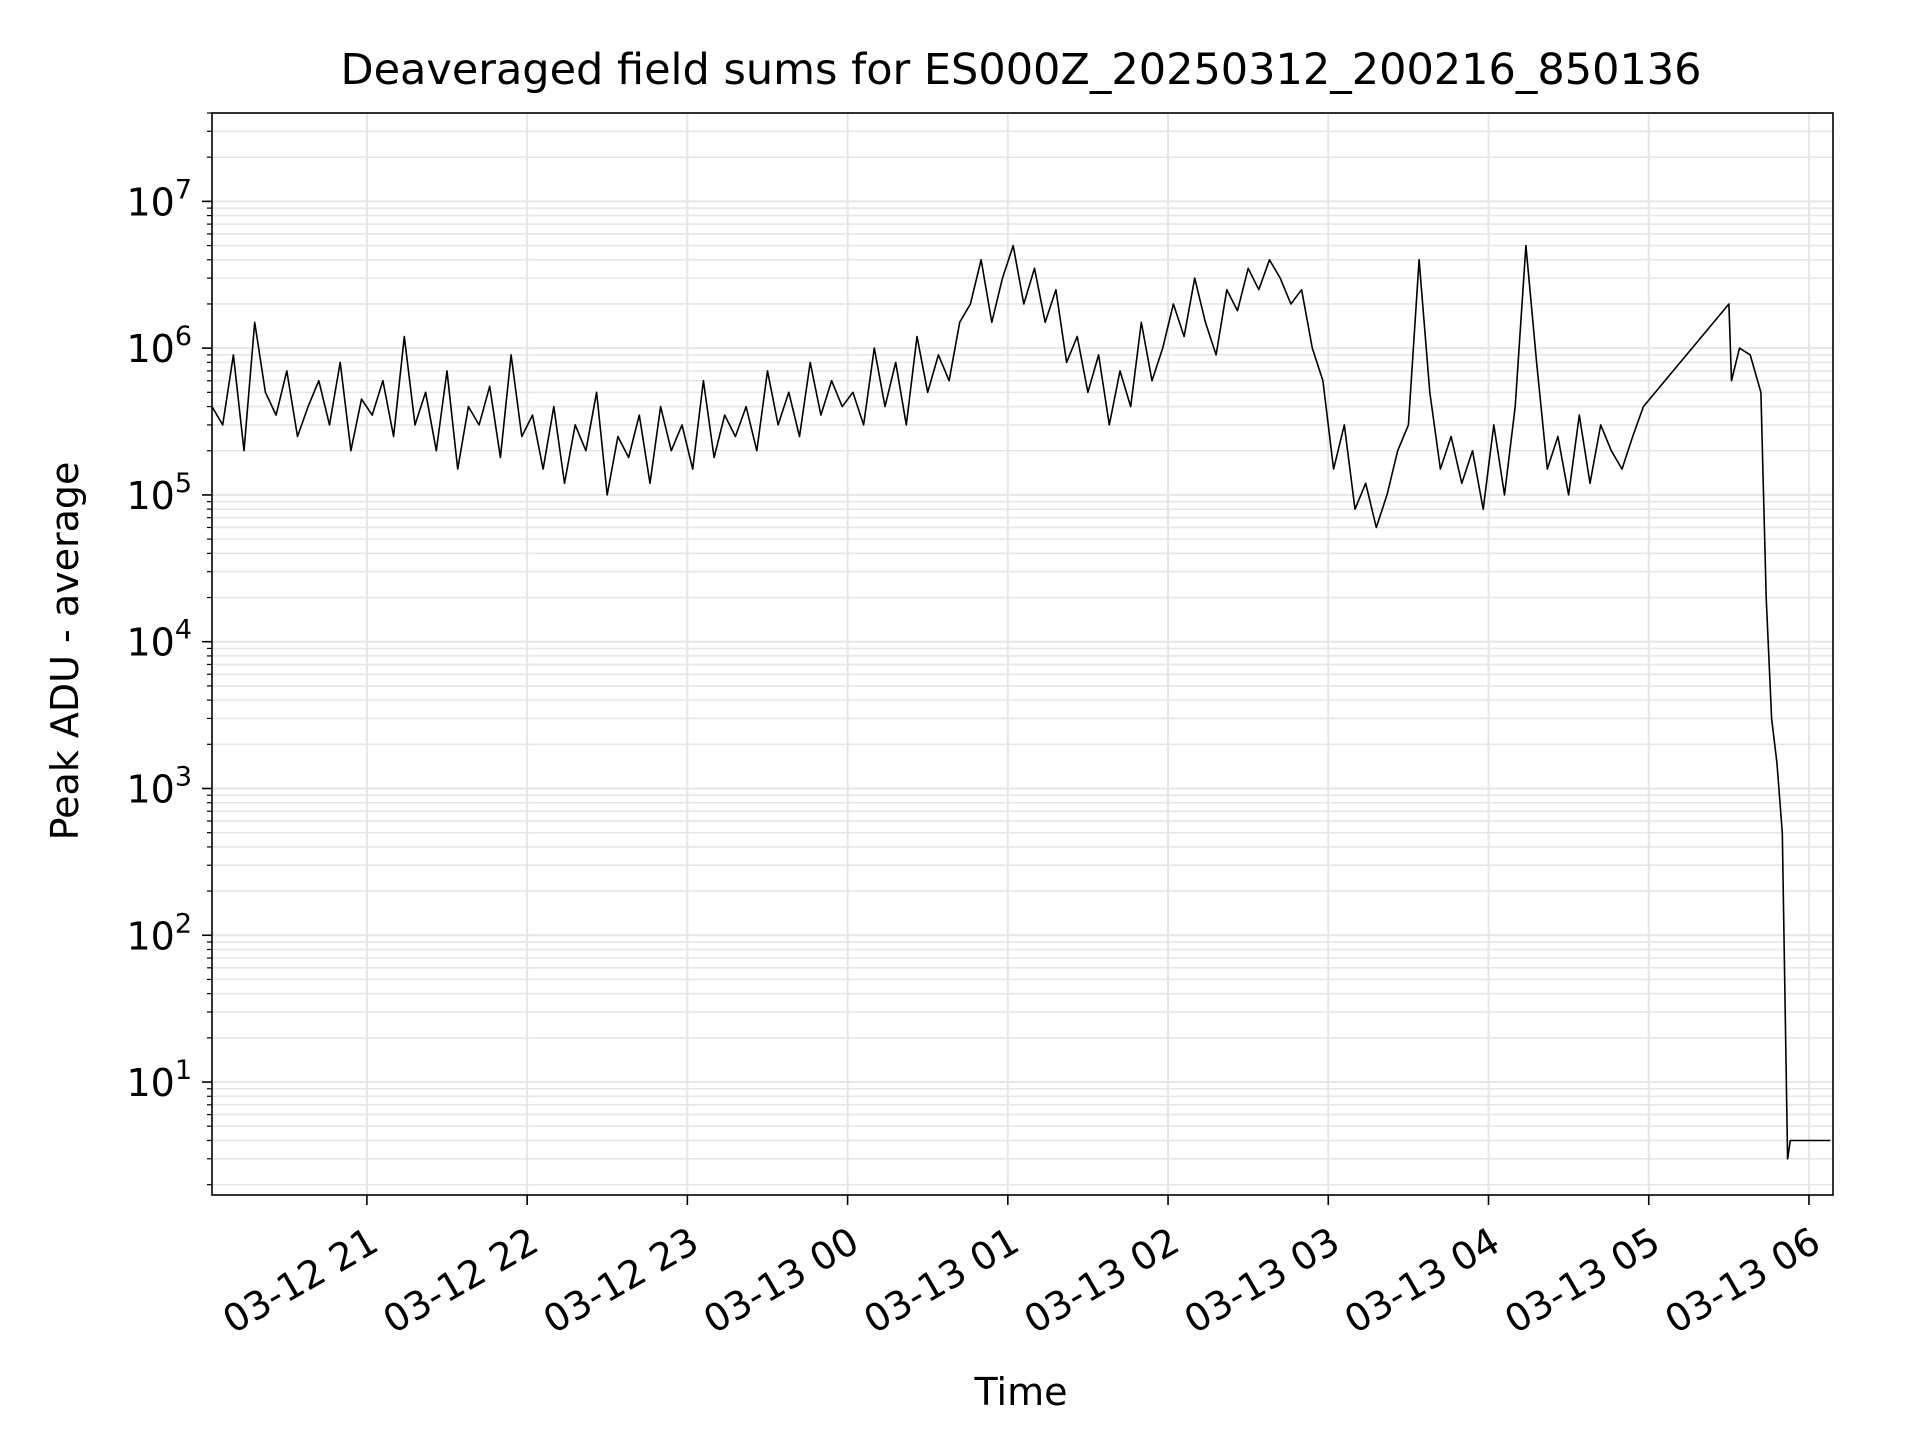 Image resolution: width=1920 pixels, height=1440 pixels. What do you see at coordinates (183, 483) in the screenshot?
I see `y-tick-label-exponent: 5` at bounding box center [183, 483].